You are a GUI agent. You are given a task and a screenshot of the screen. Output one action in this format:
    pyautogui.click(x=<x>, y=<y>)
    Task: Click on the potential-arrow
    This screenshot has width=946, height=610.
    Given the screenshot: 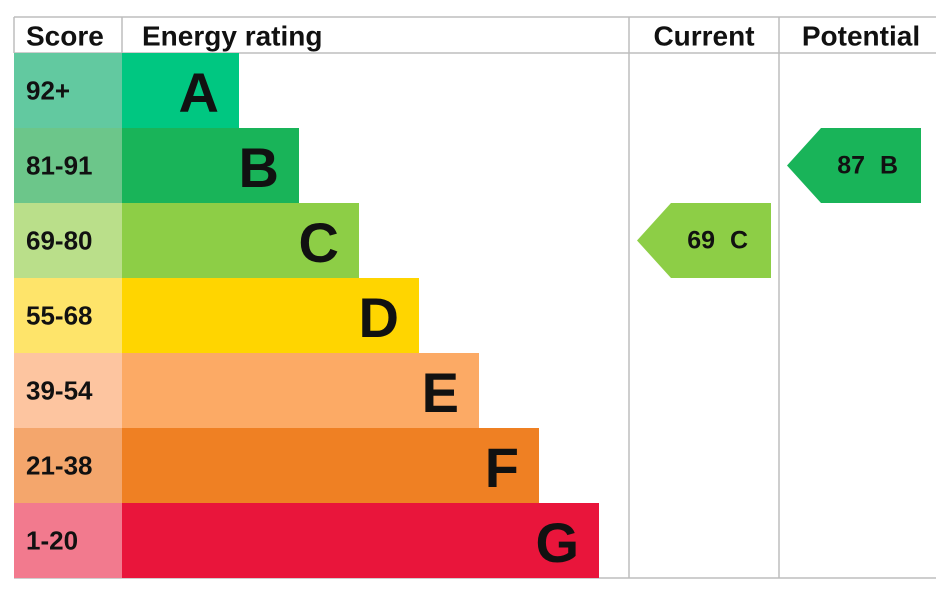 What is the action you would take?
    pyautogui.click(x=854, y=165)
    